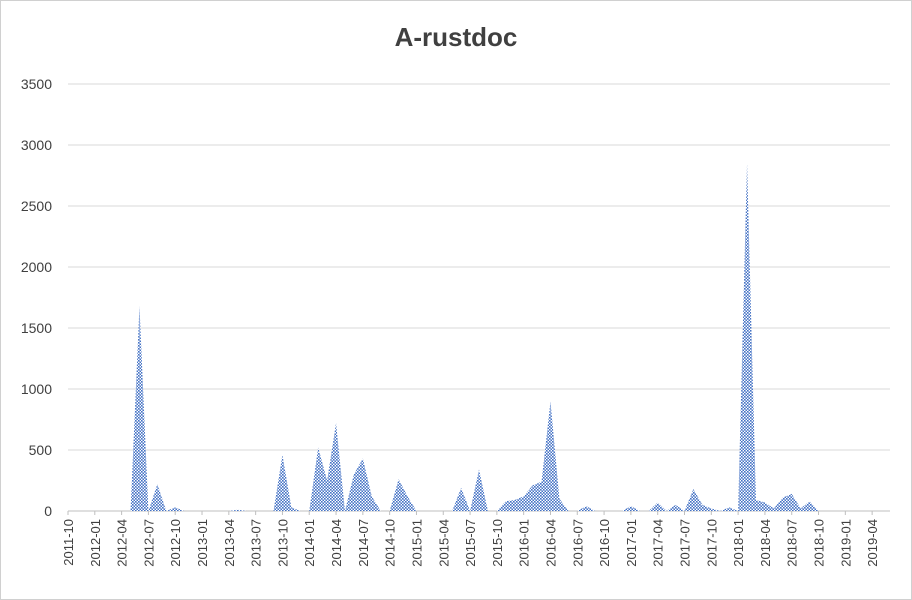 This screenshot has height=600, width=912. Describe the element at coordinates (792, 543) in the screenshot. I see `x-tick-label: 2018-07` at that location.